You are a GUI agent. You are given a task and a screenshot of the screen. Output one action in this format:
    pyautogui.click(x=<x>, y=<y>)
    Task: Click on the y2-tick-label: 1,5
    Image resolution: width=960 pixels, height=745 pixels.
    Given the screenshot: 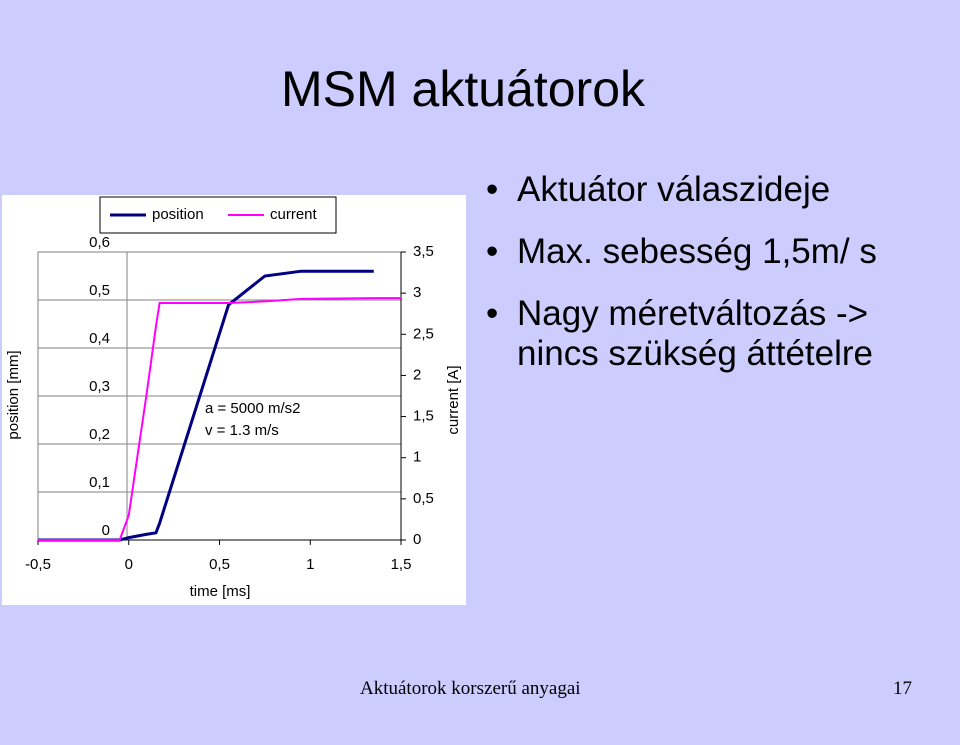 What is the action you would take?
    pyautogui.click(x=423, y=416)
    